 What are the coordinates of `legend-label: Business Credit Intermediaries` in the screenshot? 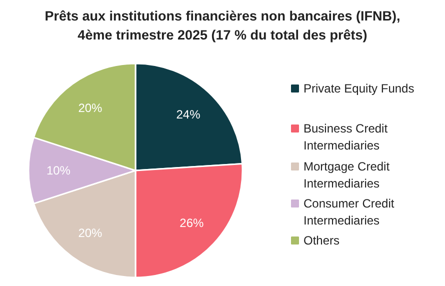 It's located at (346, 137).